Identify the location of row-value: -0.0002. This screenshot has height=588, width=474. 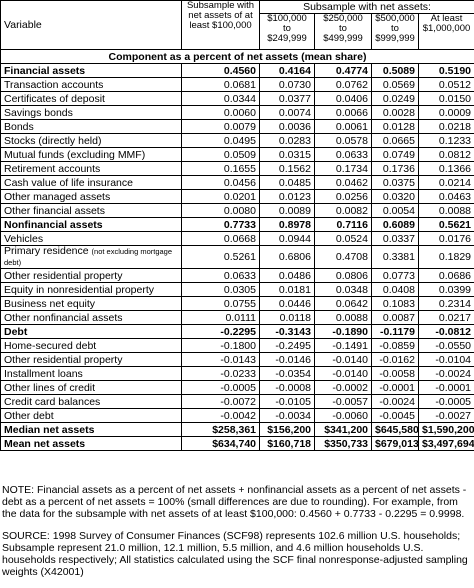
(343, 388).